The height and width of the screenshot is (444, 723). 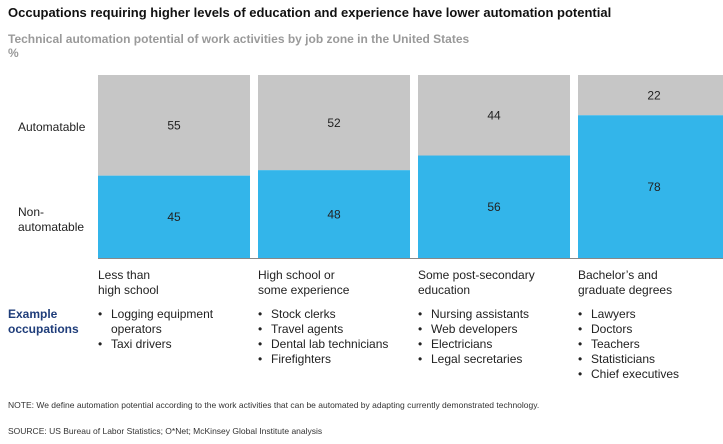 What do you see at coordinates (304, 290) in the screenshot?
I see `category-label-1-line2: some experience` at bounding box center [304, 290].